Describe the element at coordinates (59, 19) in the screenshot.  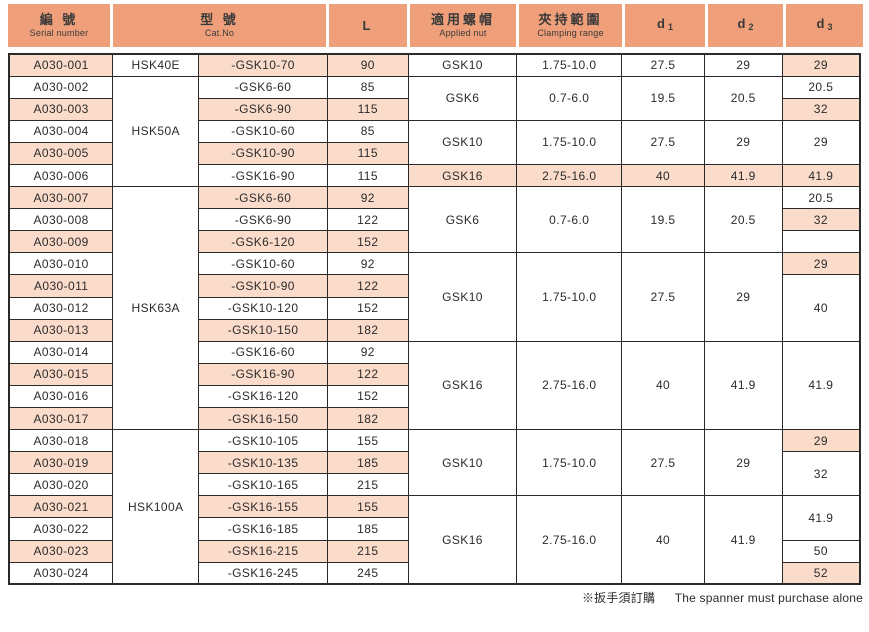
I see `header-label-serial: 編 號` at that location.